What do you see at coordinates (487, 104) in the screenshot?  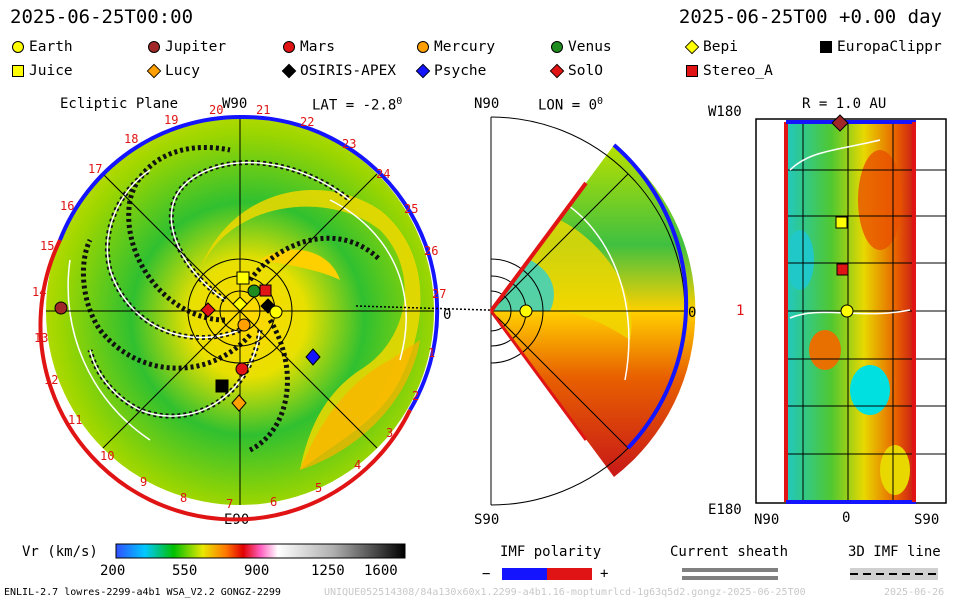 I see `meridional-top-label: N90` at bounding box center [487, 104].